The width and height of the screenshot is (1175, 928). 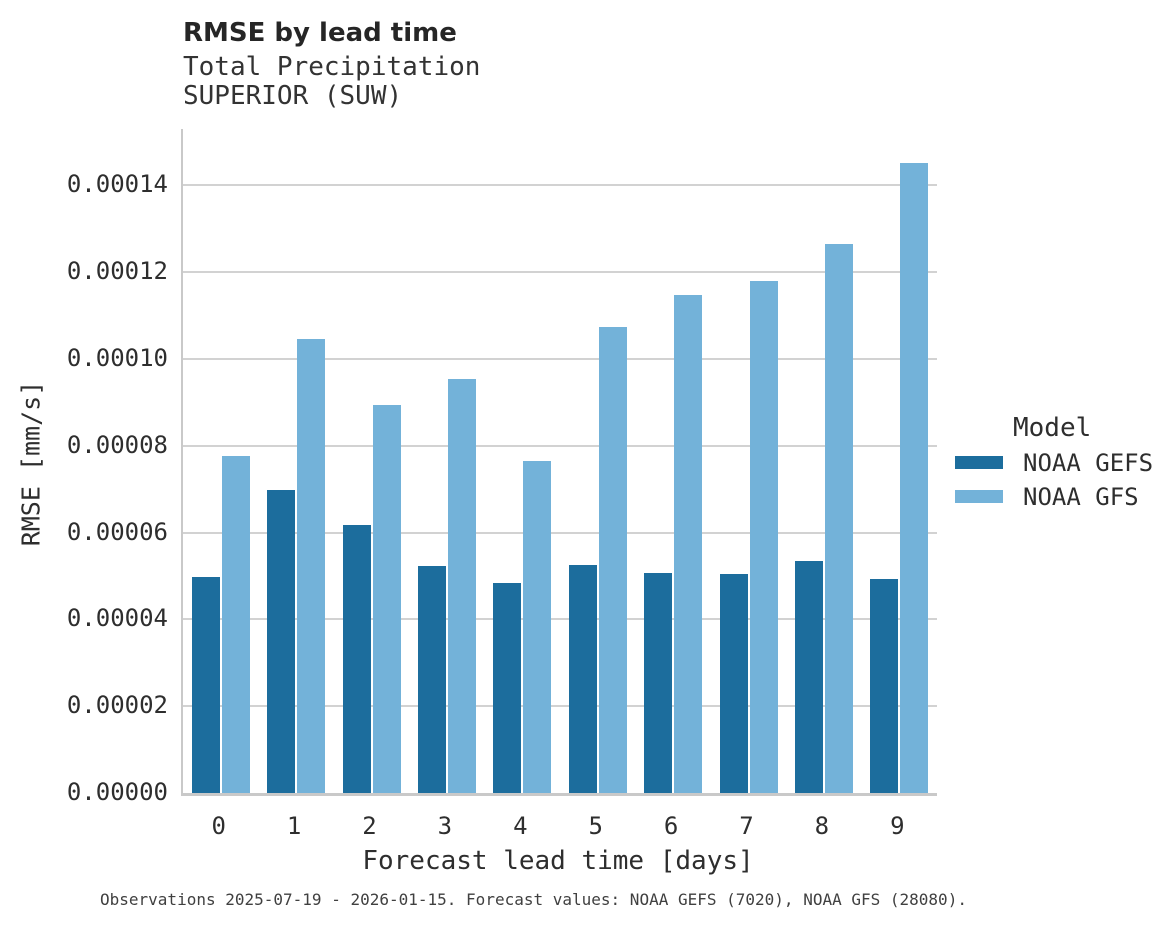 What do you see at coordinates (560, 619) in the screenshot?
I see `gridline-0.00004` at bounding box center [560, 619].